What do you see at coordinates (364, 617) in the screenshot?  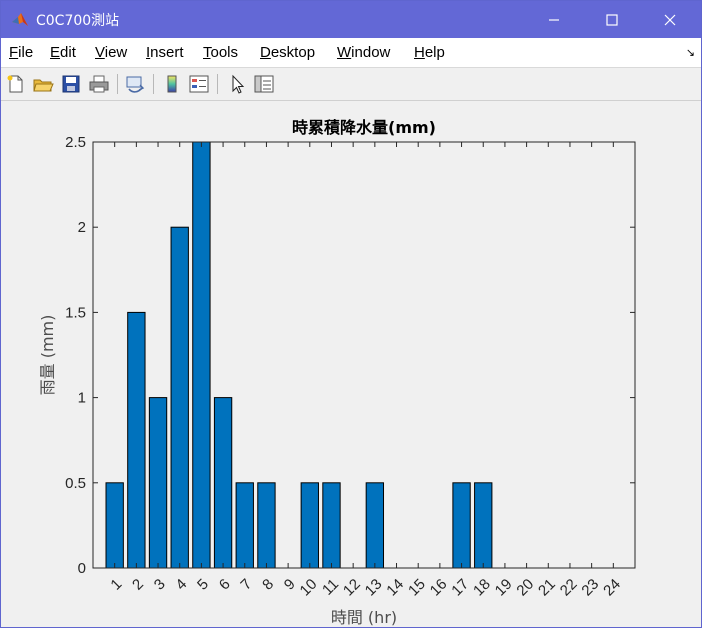 I see `x-axis-label: 時間 (hr)` at bounding box center [364, 617].